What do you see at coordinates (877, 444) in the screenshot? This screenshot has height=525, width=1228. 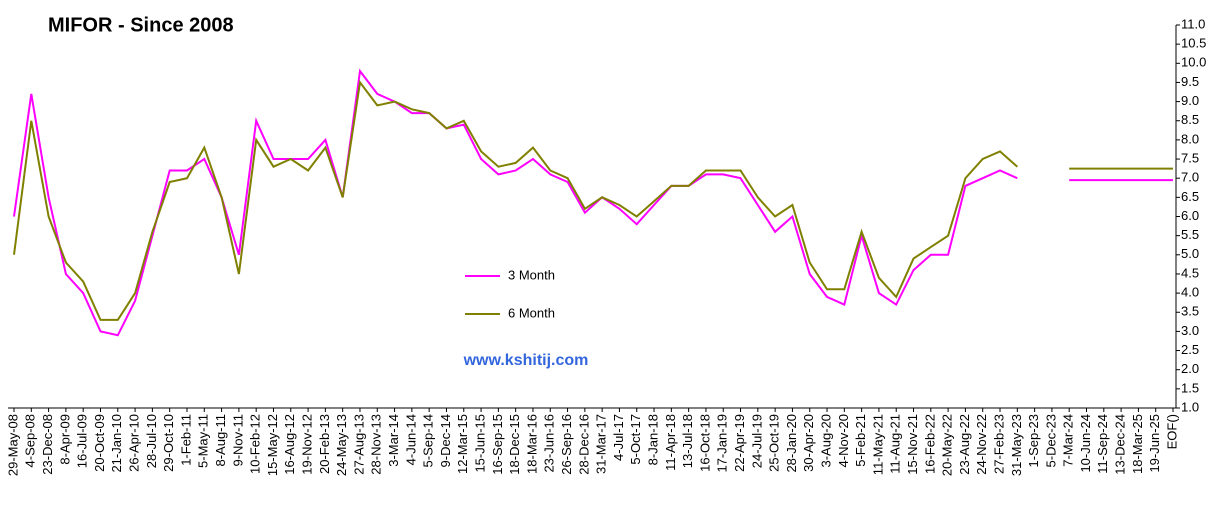 I see `x-tick-label: 11-May-21` at bounding box center [877, 444].